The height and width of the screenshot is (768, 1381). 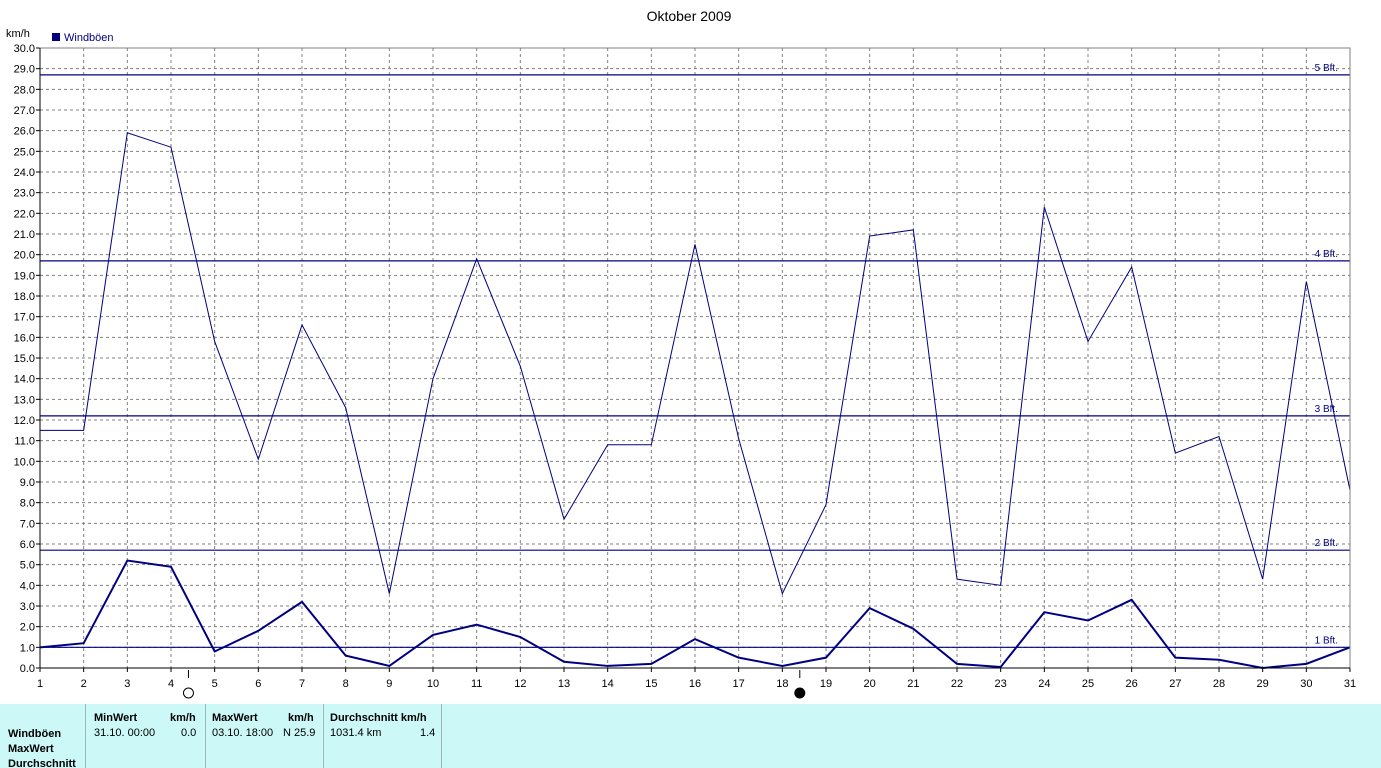 What do you see at coordinates (215, 684) in the screenshot?
I see `x-tick-label: 5` at bounding box center [215, 684].